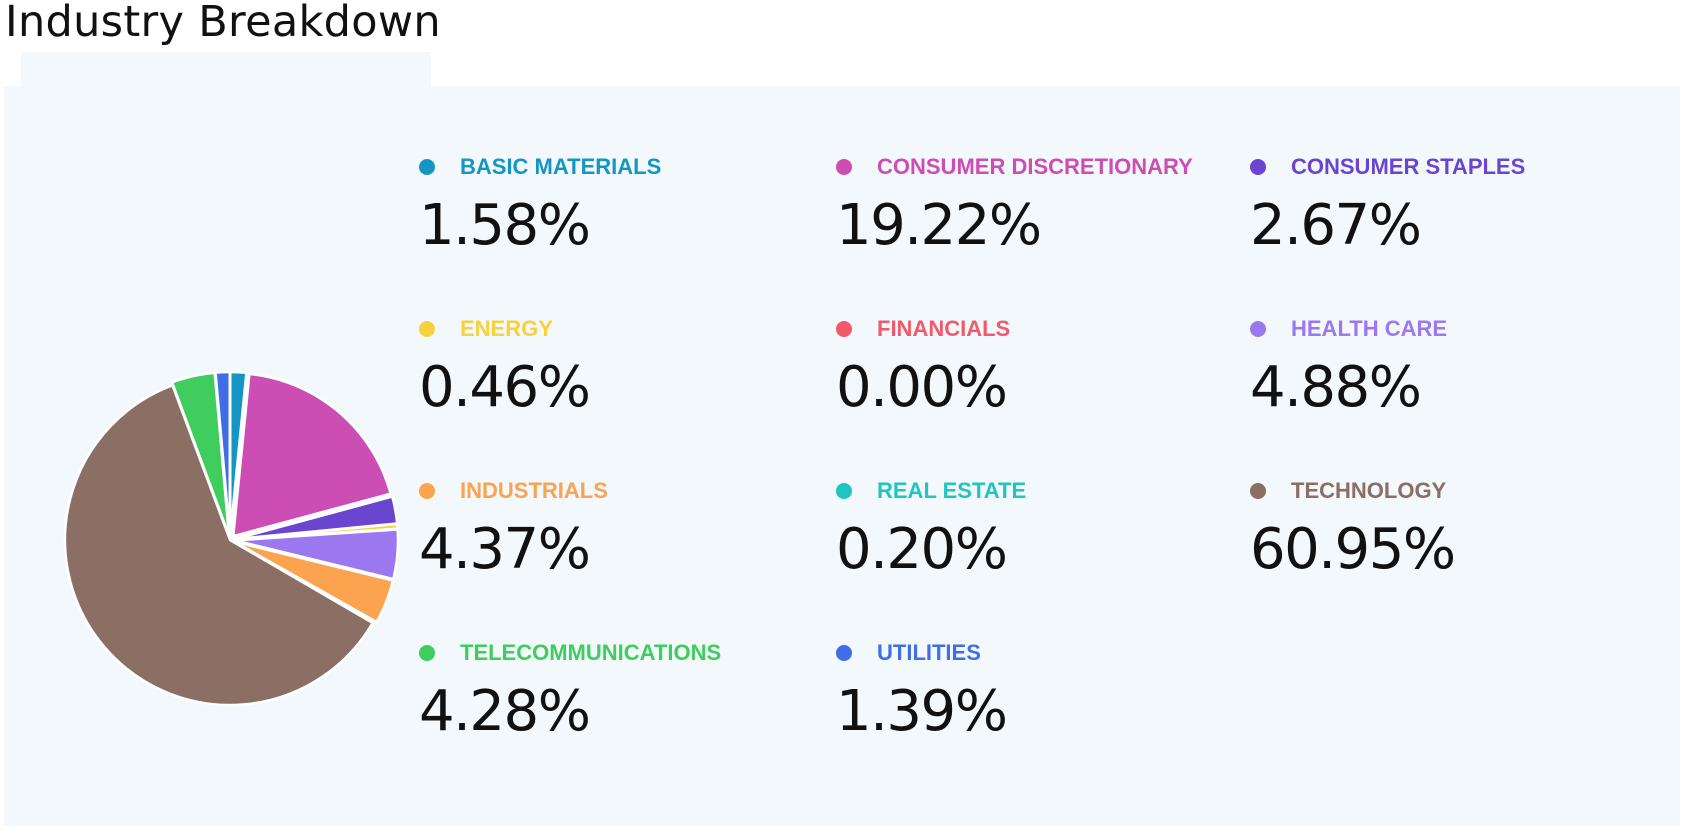 Image resolution: width=1684 pixels, height=838 pixels. Describe the element at coordinates (591, 652) in the screenshot. I see `legend-label: TELECOMMUNICATIONS` at that location.